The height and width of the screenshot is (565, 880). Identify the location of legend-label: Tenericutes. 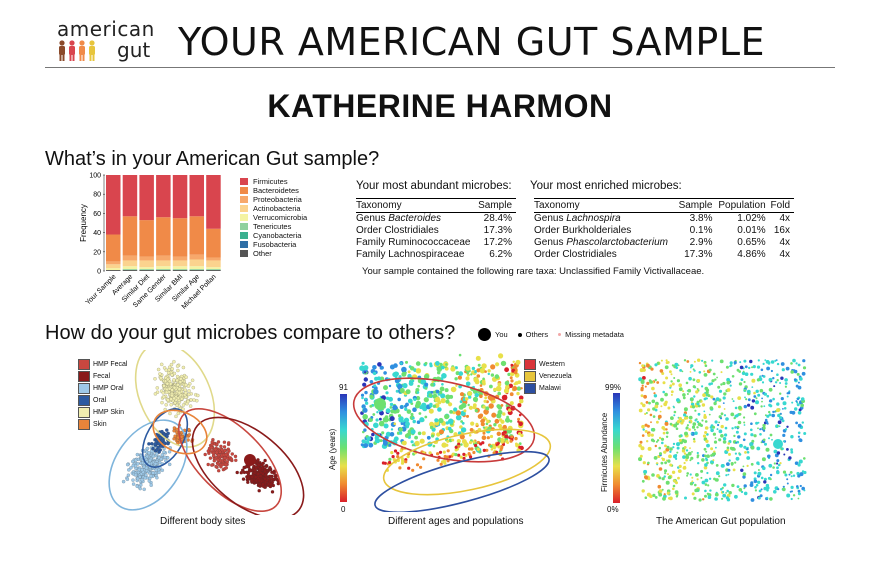
(272, 226).